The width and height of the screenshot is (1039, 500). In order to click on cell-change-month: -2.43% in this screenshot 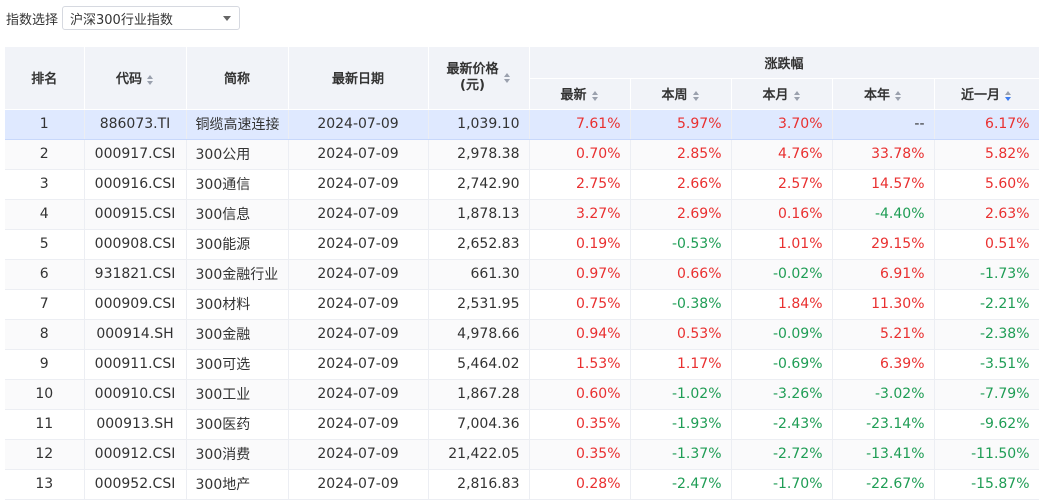, I will do `click(782, 424)`.